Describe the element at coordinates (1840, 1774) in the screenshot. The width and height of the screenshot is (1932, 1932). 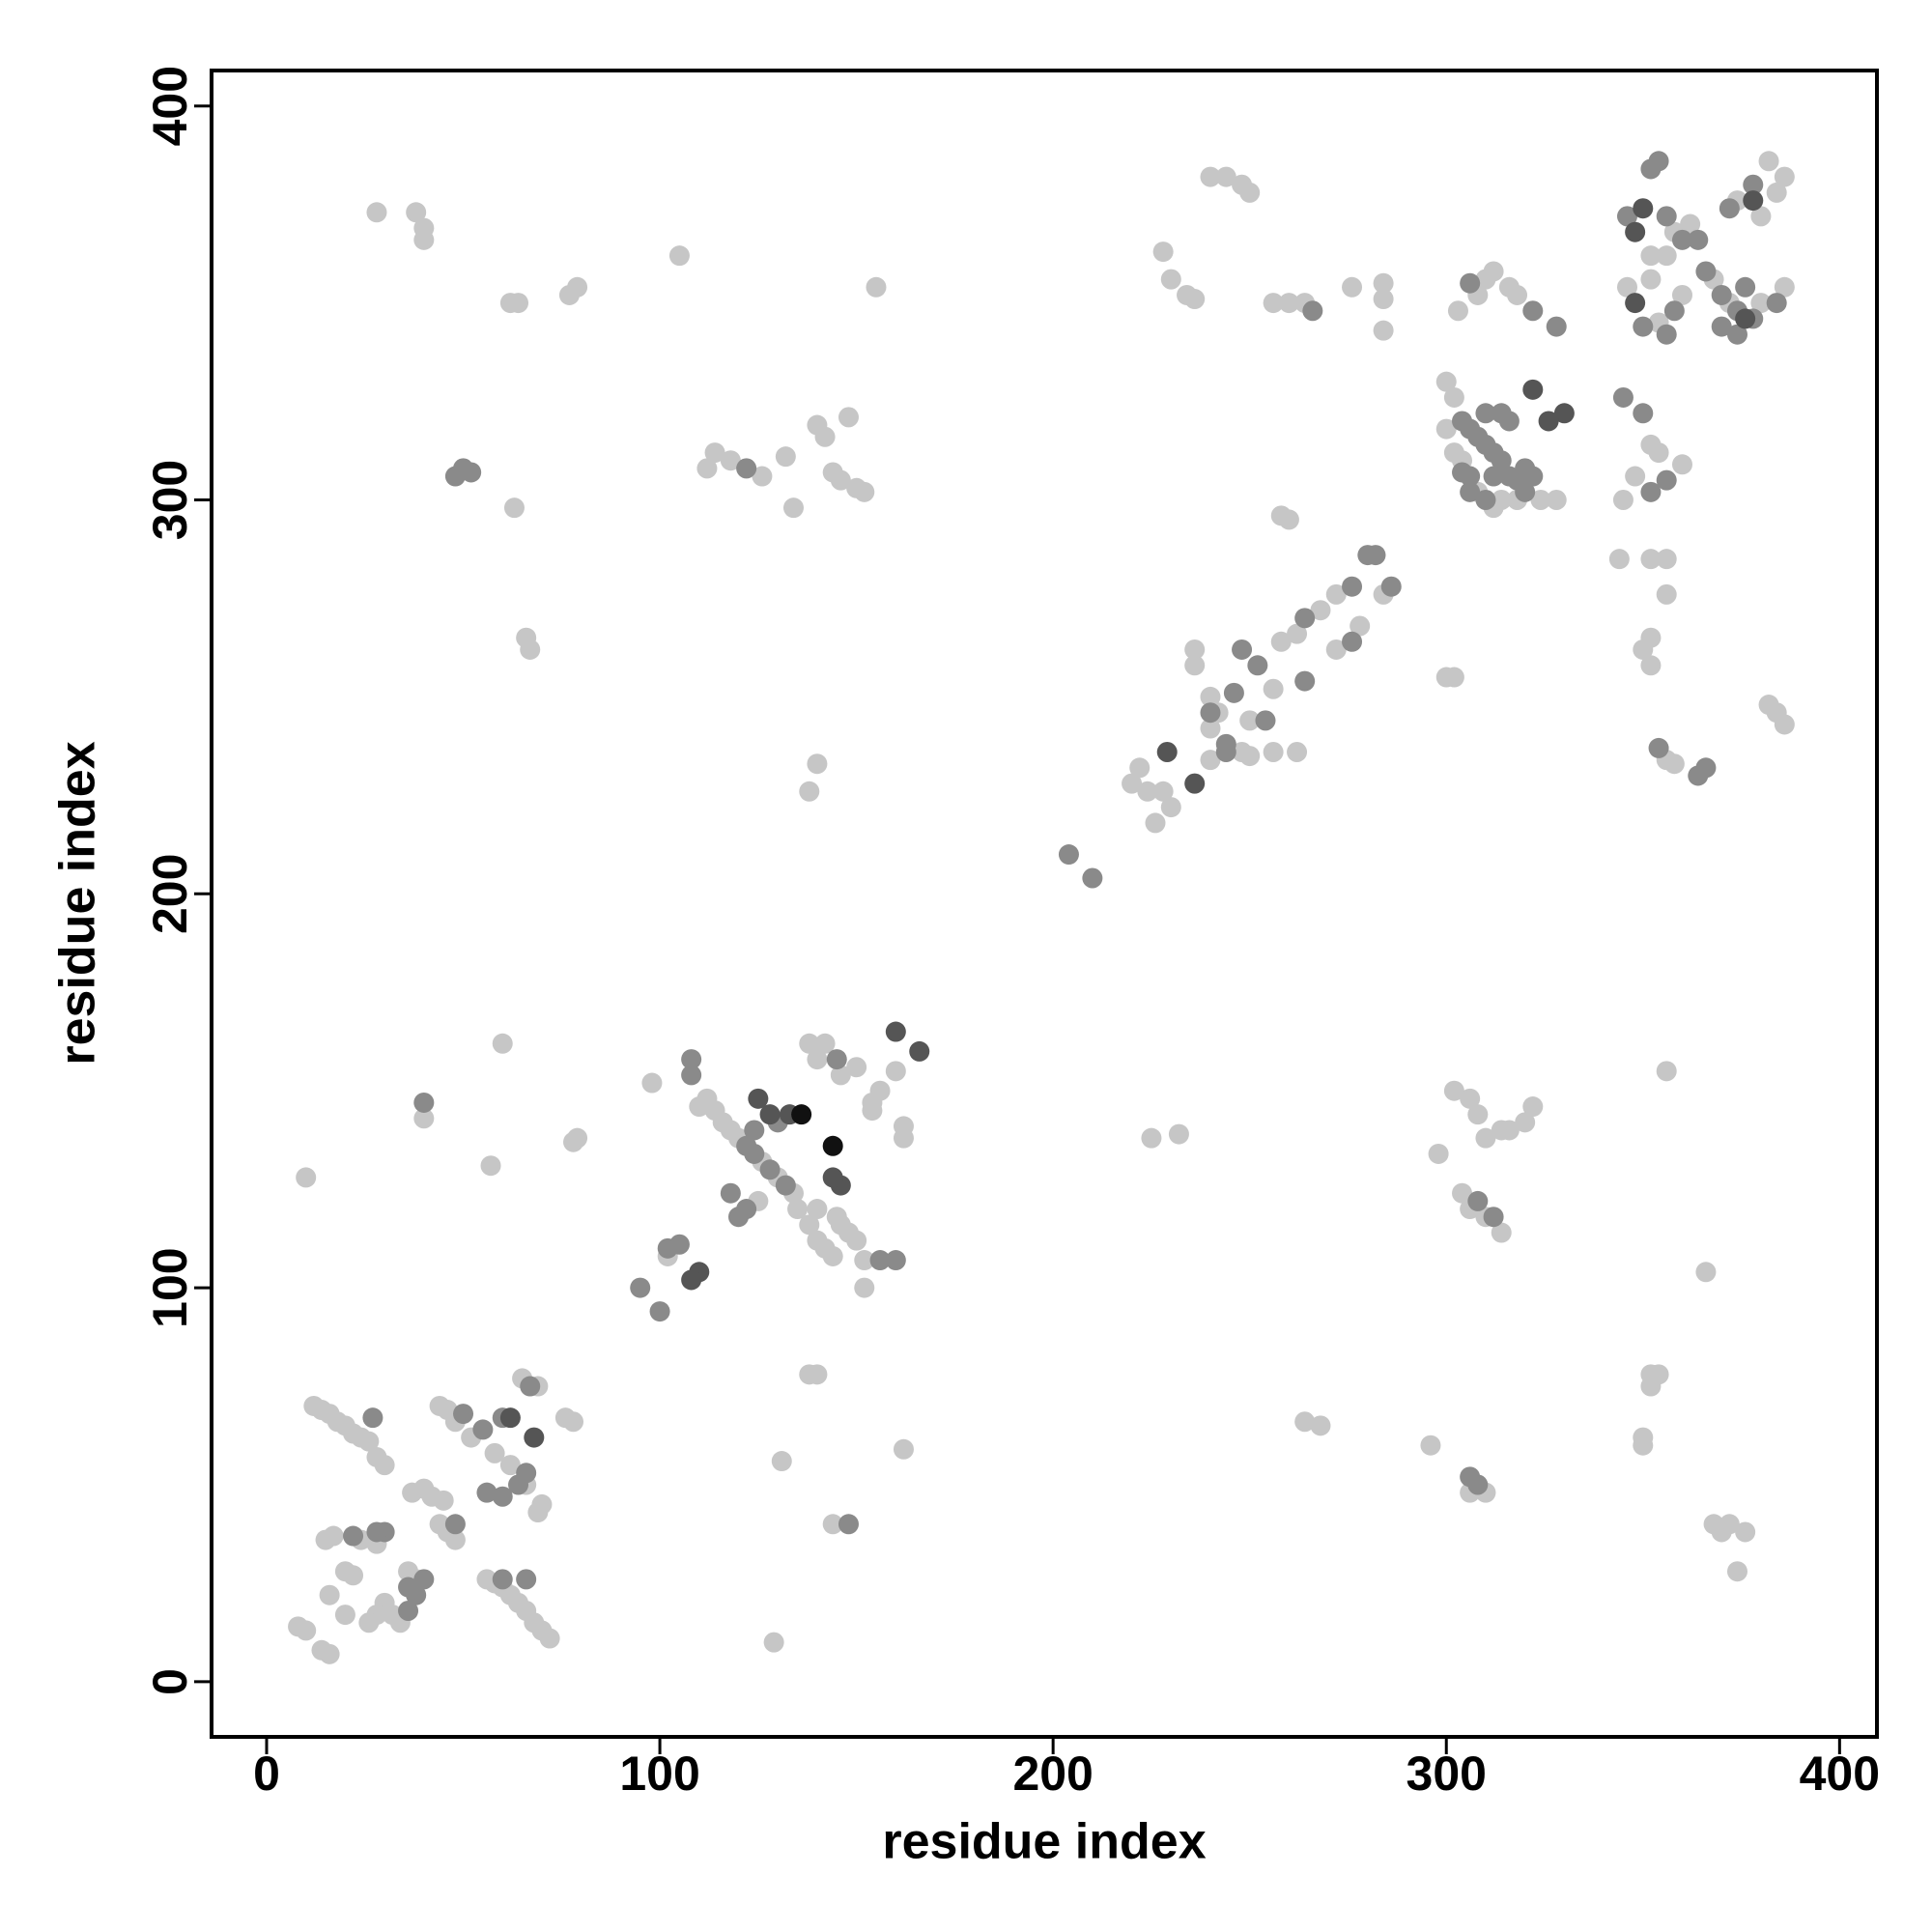
I see `x-tick-label: 400` at that location.